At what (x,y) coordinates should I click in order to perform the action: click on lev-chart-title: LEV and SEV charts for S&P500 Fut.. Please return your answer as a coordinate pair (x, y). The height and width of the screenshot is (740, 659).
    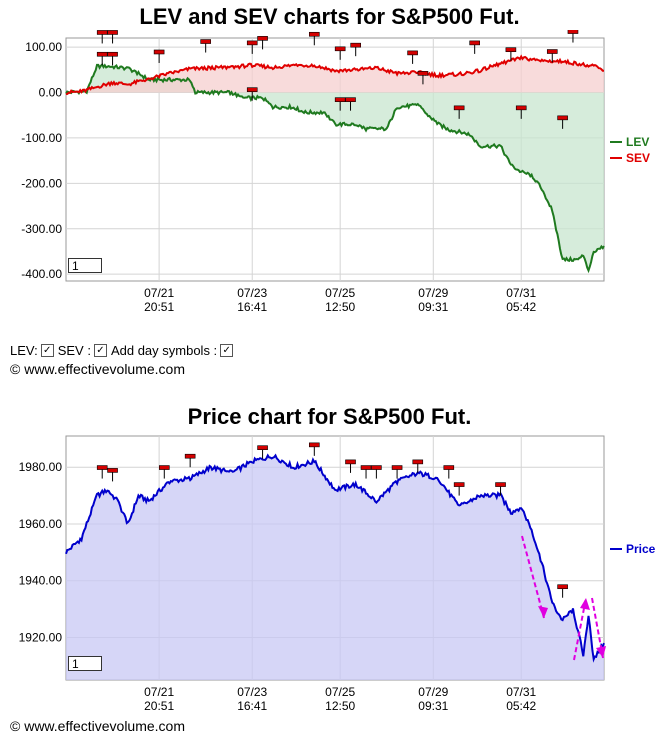
    Looking at the image, I should click on (329, 16).